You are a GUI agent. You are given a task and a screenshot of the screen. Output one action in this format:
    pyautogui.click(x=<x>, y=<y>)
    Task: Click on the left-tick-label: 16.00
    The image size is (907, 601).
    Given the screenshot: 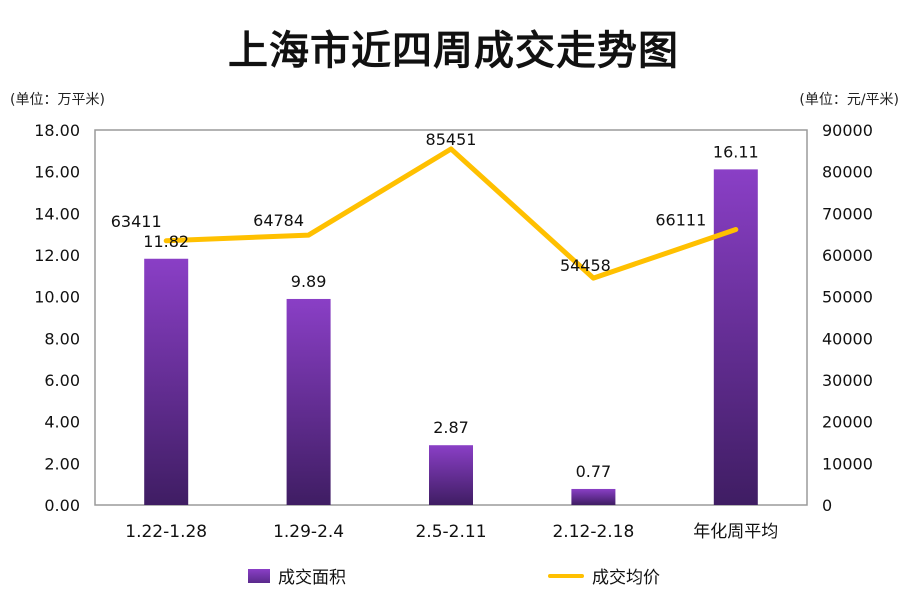 What is the action you would take?
    pyautogui.click(x=57, y=172)
    